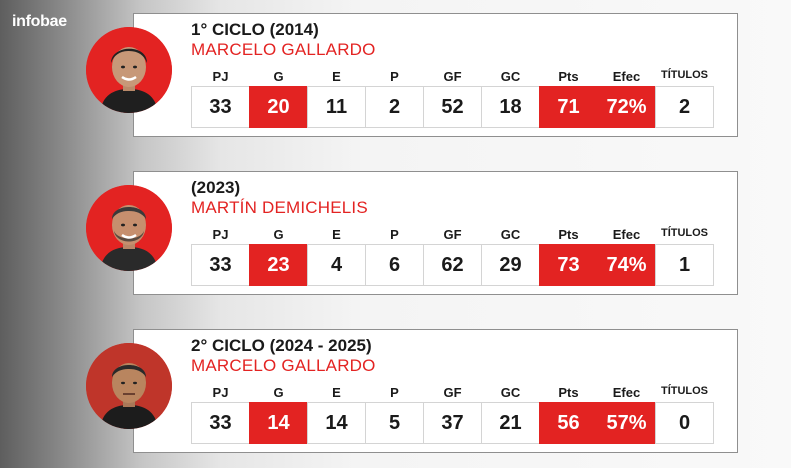 The height and width of the screenshot is (468, 791). Describe the element at coordinates (510, 107) in the screenshot. I see `stat-value-gc: 18` at that location.